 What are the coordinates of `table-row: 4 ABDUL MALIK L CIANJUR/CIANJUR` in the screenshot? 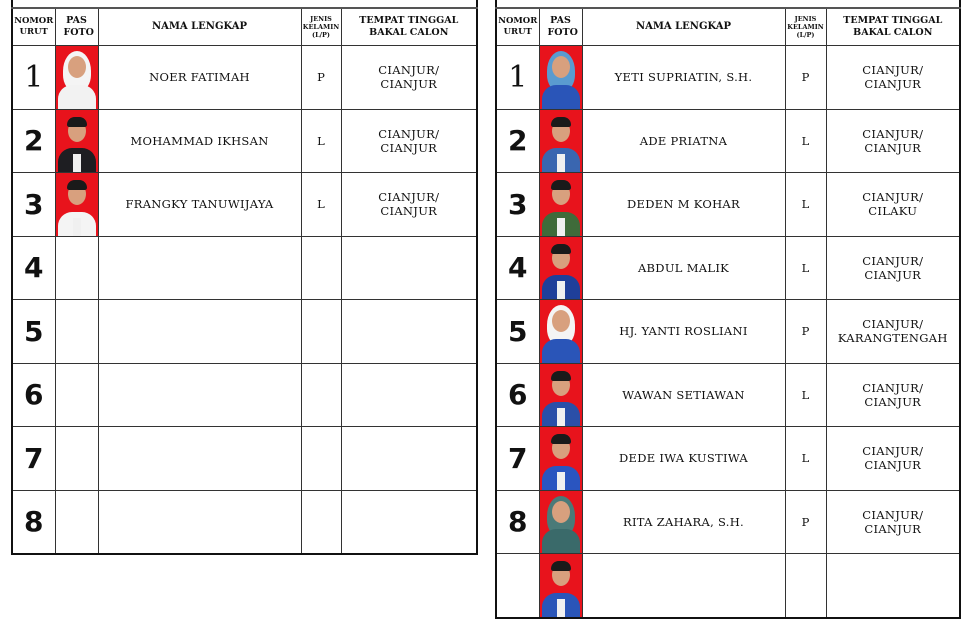 It's located at (728, 267).